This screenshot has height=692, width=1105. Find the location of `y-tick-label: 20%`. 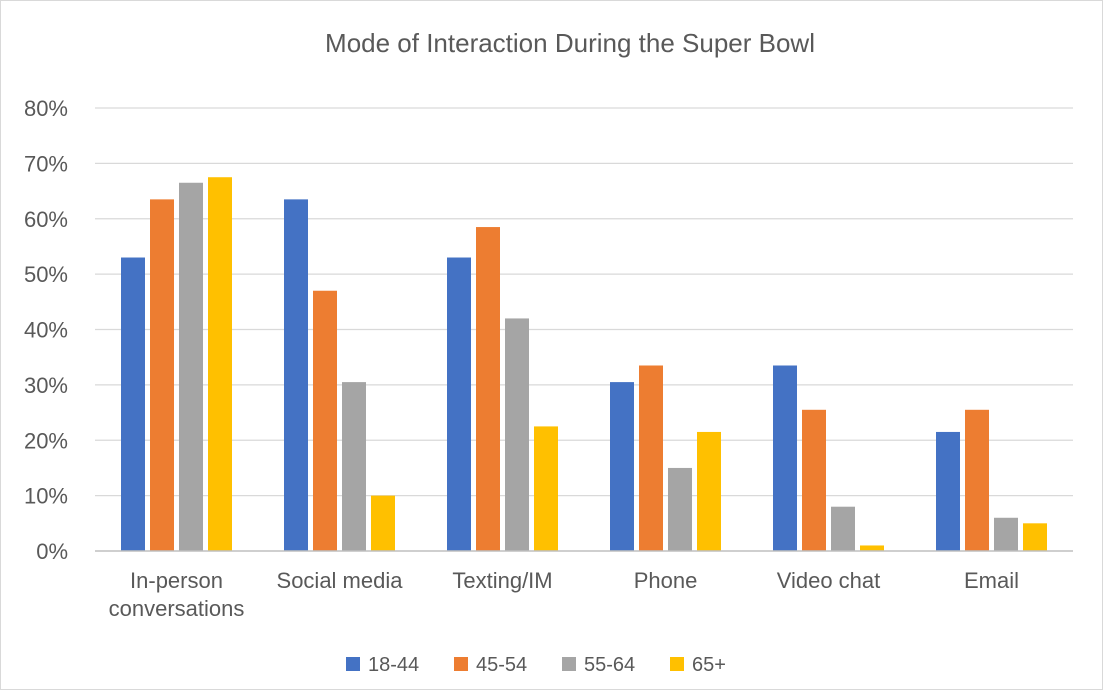

y-tick-label: 20% is located at coordinates (46, 440).